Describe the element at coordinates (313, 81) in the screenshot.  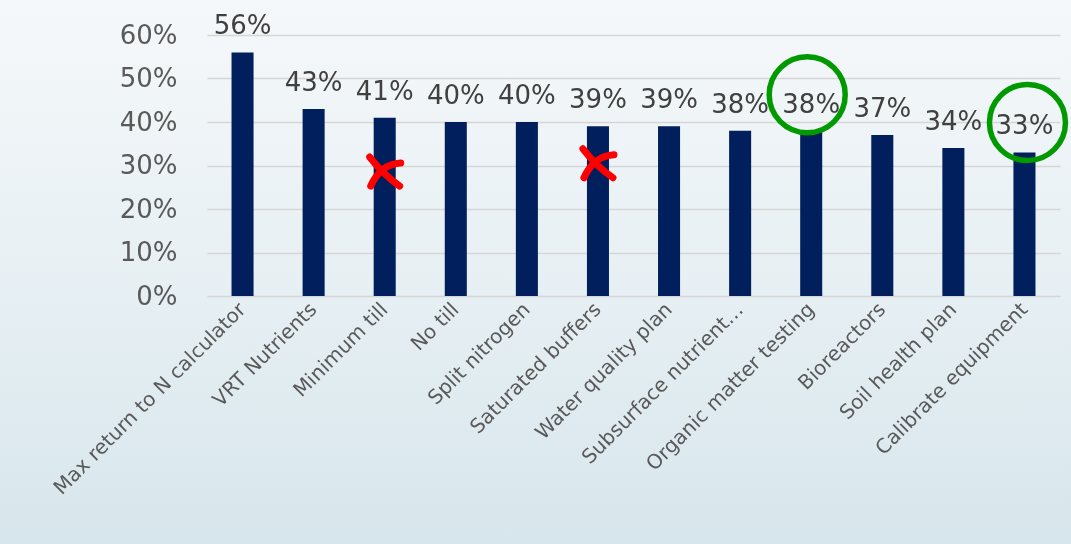
I see `data-label: 43%` at that location.